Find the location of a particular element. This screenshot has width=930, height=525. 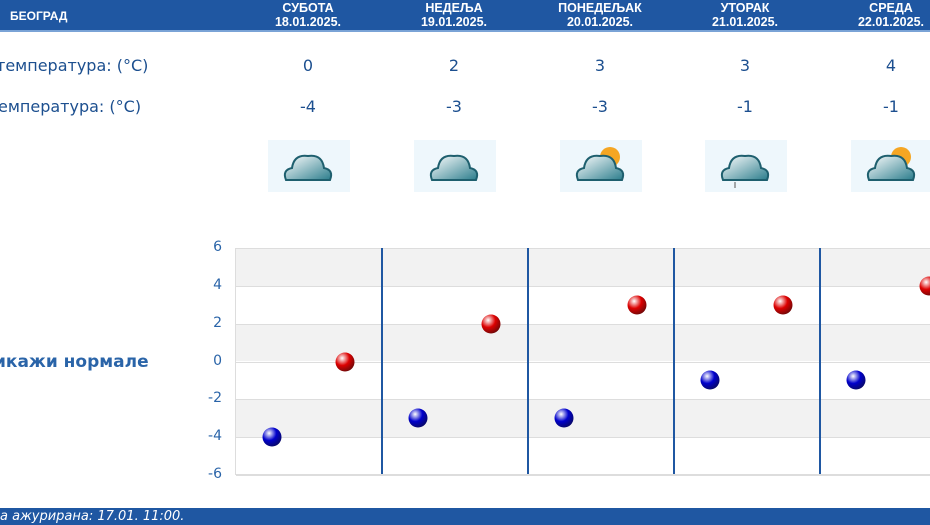

day-header: УТОРАК 21.01.2025. is located at coordinates (745, 15).